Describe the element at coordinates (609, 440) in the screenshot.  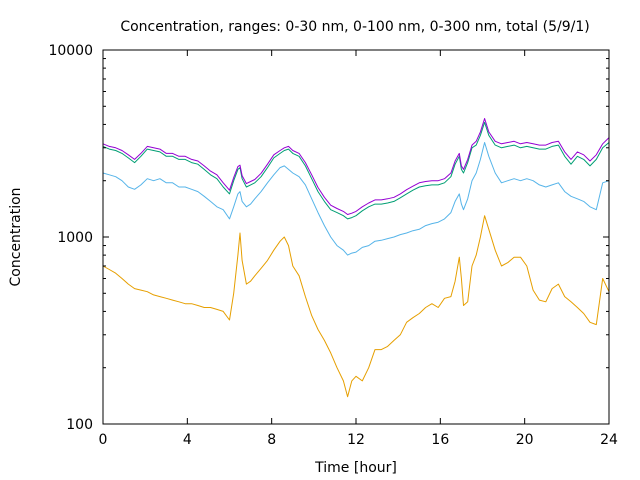
I see `x-tick-label: 24` at that location.